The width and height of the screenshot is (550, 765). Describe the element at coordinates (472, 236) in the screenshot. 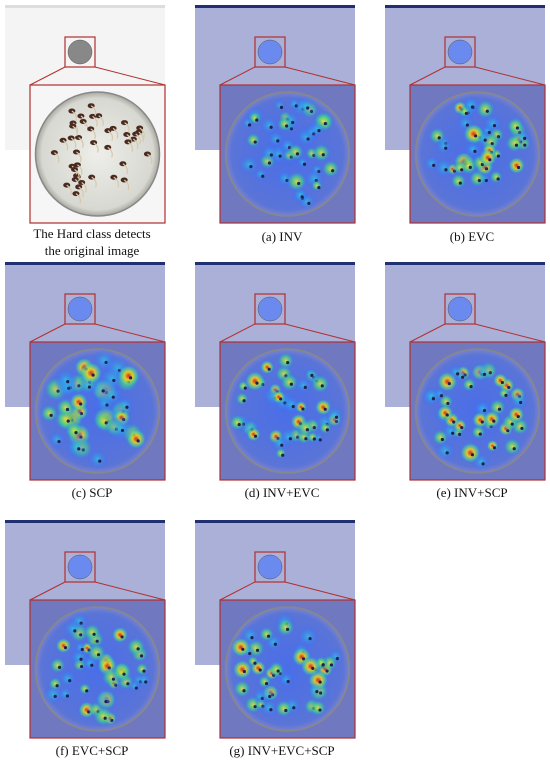

I see `caption: (b) EVC` at that location.